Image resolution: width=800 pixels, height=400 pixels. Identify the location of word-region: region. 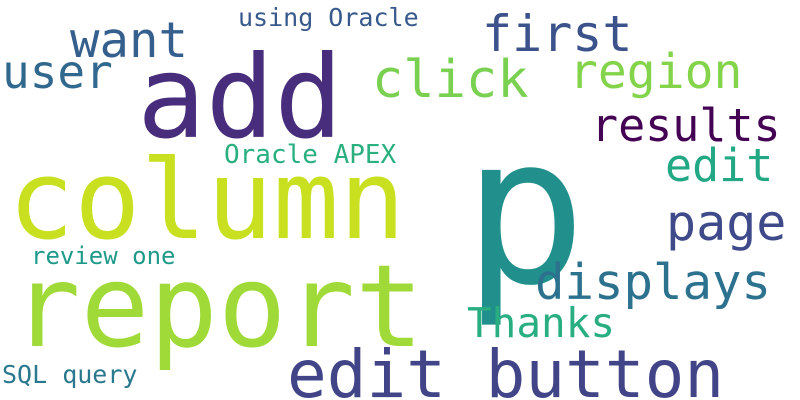
(656, 72).